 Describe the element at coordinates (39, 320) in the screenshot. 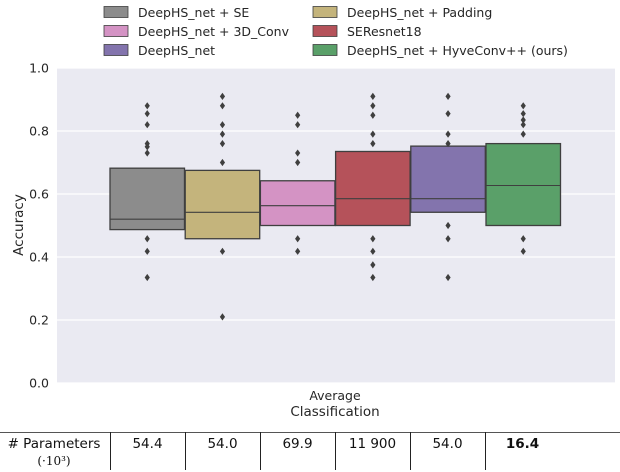

I see `y-tick-label: 0.2` at that location.